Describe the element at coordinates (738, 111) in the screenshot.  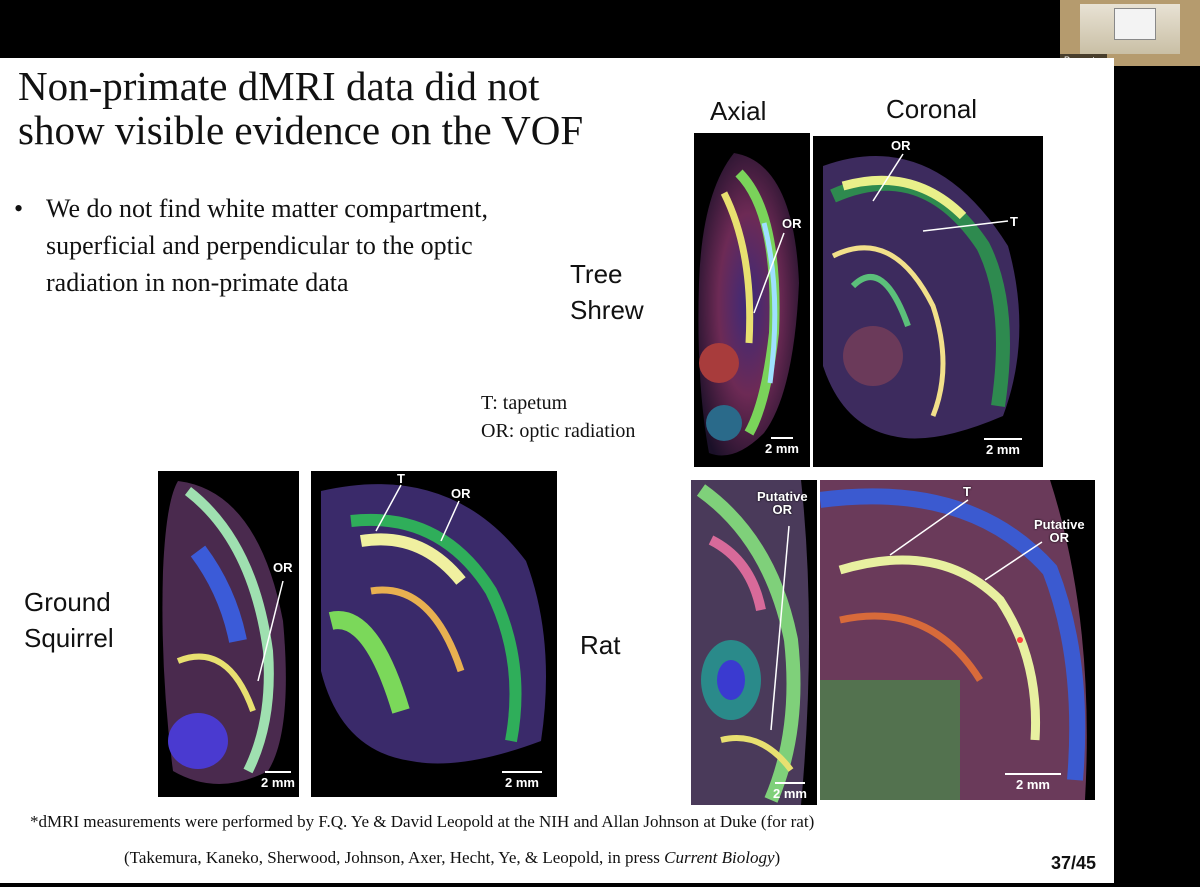
I see `label-axial: Axial` at that location.